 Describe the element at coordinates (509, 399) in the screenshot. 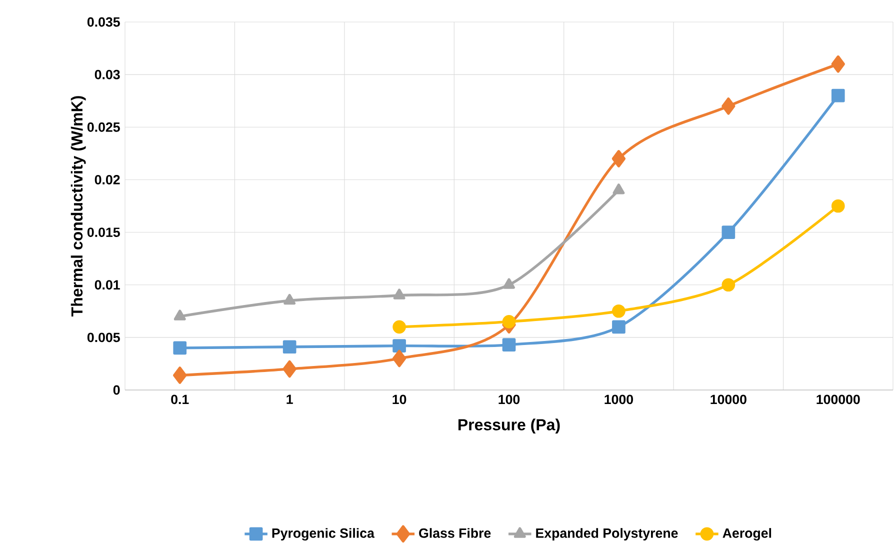

I see `x-tick-label: 100` at that location.